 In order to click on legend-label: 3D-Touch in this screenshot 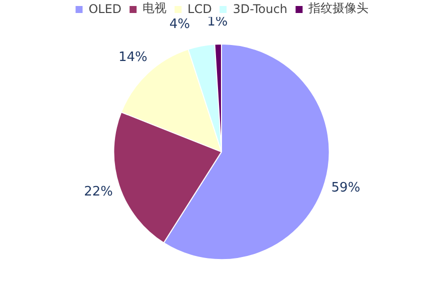, I will do `click(260, 9)`.